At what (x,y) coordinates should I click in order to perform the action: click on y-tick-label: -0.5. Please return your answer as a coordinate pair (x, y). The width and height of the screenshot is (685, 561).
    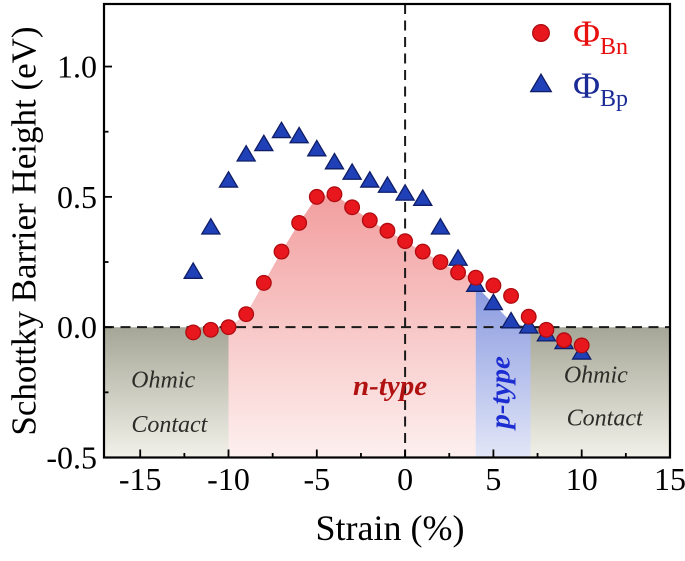
    Looking at the image, I should click on (71, 458).